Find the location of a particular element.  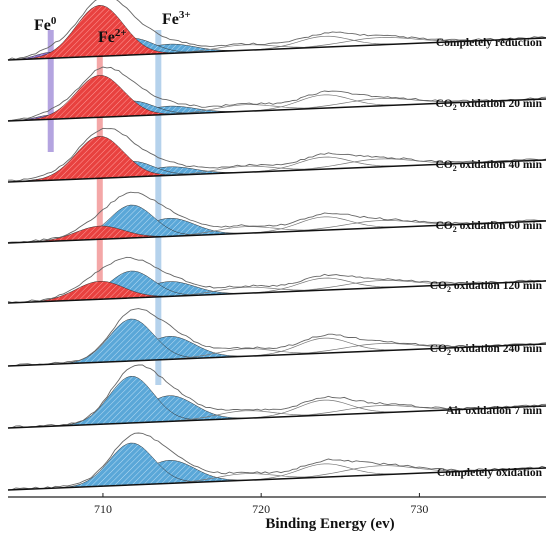

x-axis-title: Binding Energy (ev) is located at coordinates (329, 524).